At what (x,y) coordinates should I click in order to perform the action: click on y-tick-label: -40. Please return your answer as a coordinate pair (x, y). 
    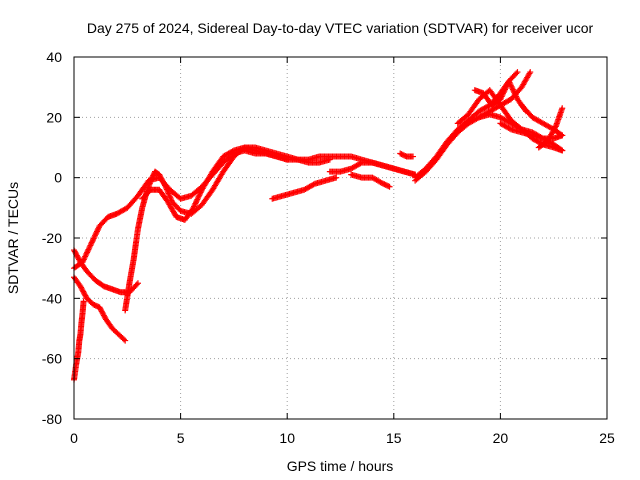
    Looking at the image, I should click on (52, 298).